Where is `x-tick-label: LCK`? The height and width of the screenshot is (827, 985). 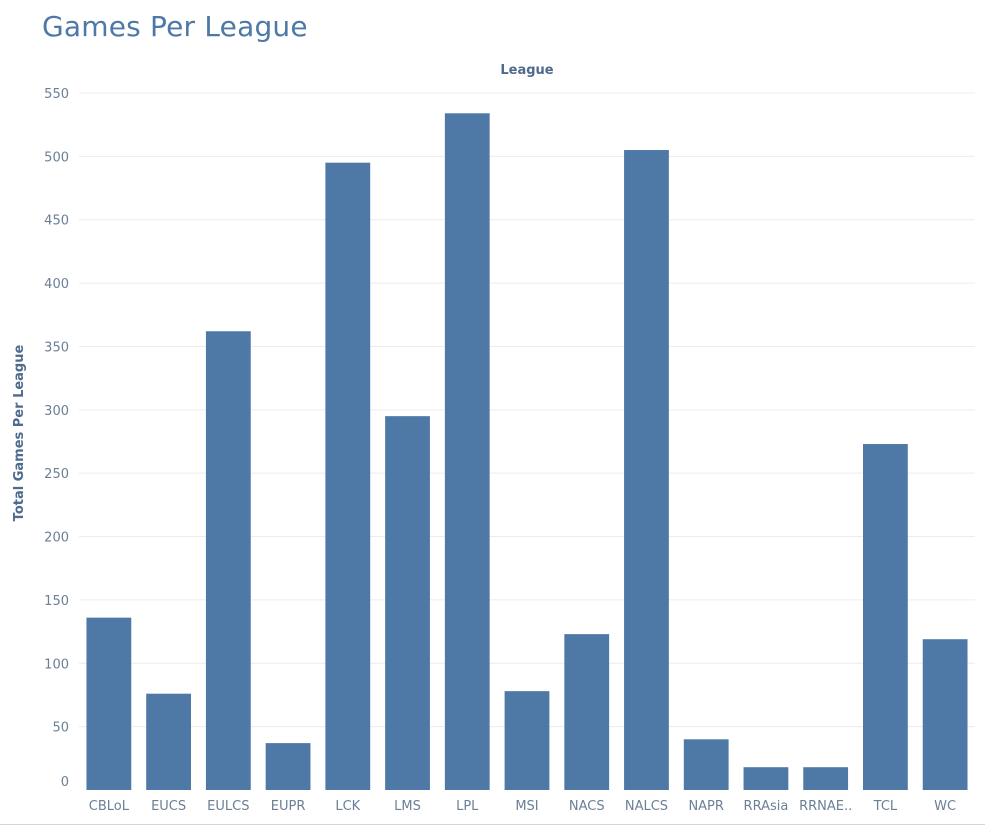 x-tick-label: LCK is located at coordinates (347, 806).